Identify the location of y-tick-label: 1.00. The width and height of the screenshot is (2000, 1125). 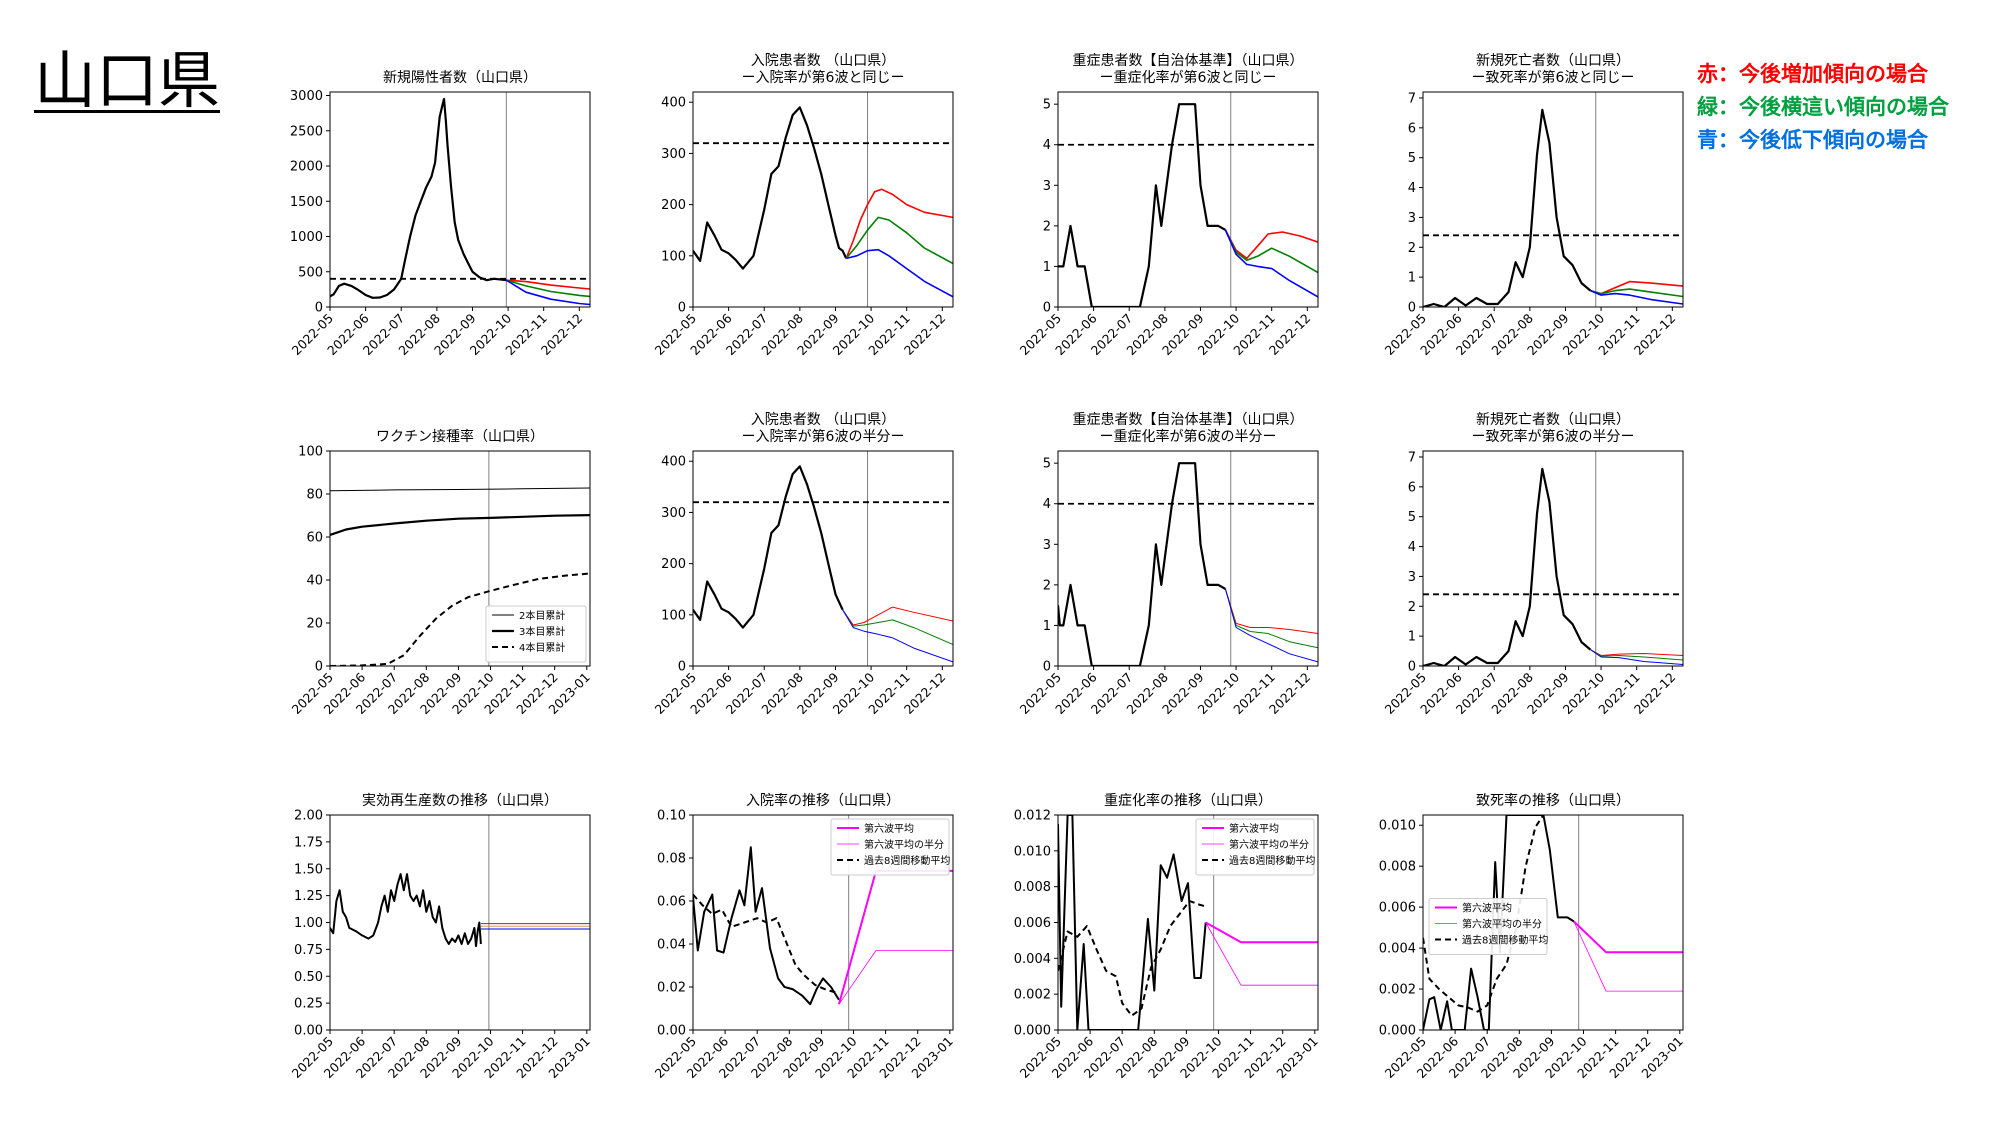
(308, 923).